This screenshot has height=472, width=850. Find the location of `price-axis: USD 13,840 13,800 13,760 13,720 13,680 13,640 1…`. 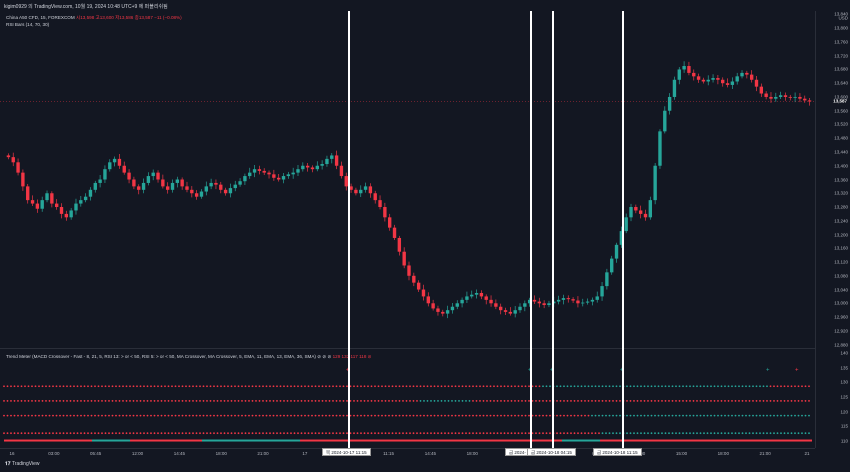

price-axis: USD 13,840 13,800 13,760 13,720 13,680 13,640 1… is located at coordinates (832, 229).